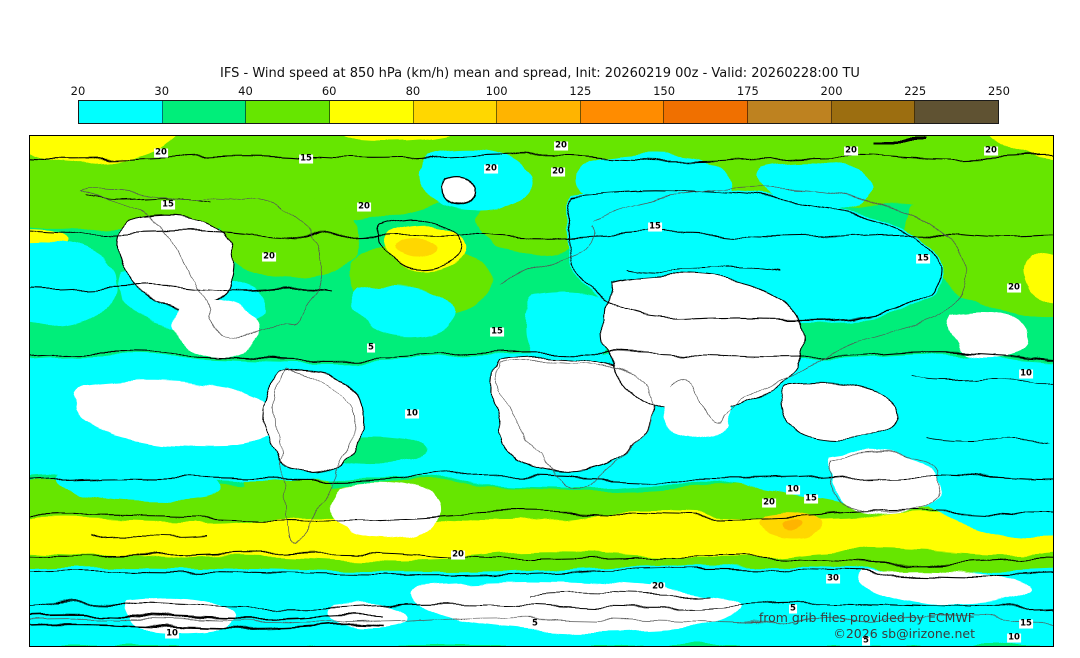 The width and height of the screenshot is (1080, 658). I want to click on attribution-copyright: ©2026 sb@irizone.net, so click(904, 633).